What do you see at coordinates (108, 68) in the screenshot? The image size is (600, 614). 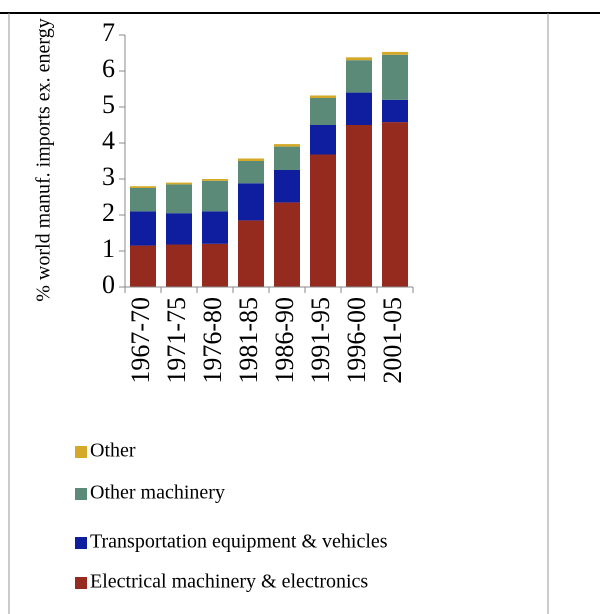 I see `y-tick-label: 6` at bounding box center [108, 68].